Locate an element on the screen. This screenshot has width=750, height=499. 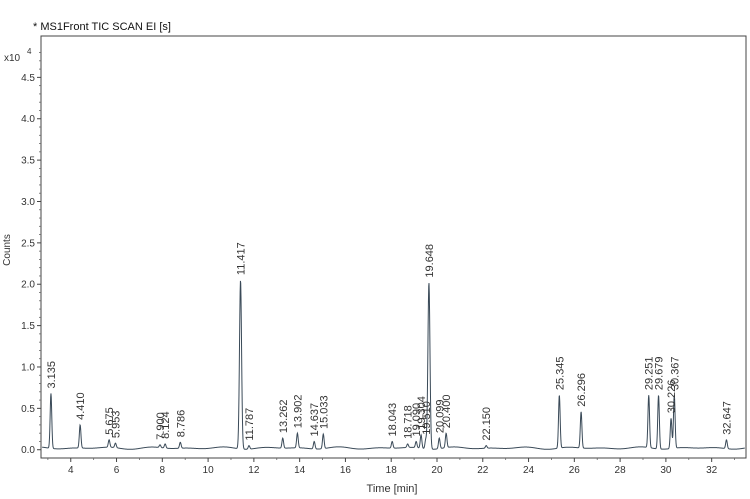
peak-label: 26.296 is located at coordinates (582, 390).